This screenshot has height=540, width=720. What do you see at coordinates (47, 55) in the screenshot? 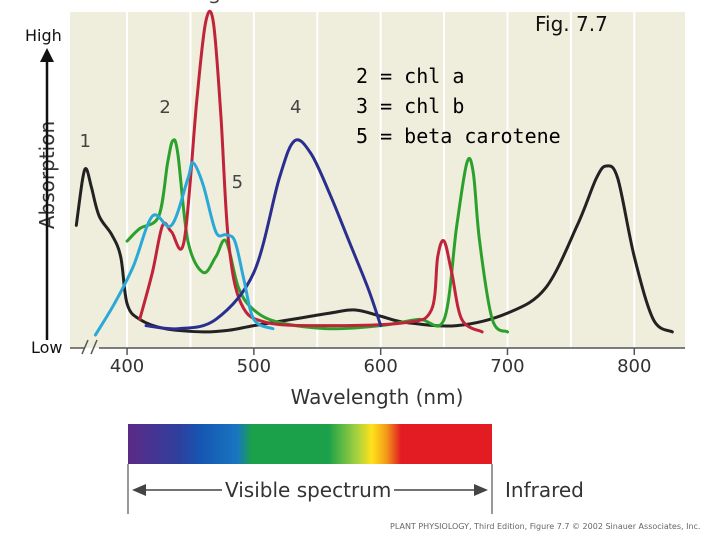
I see `y-direction-arrowhead` at bounding box center [47, 55].